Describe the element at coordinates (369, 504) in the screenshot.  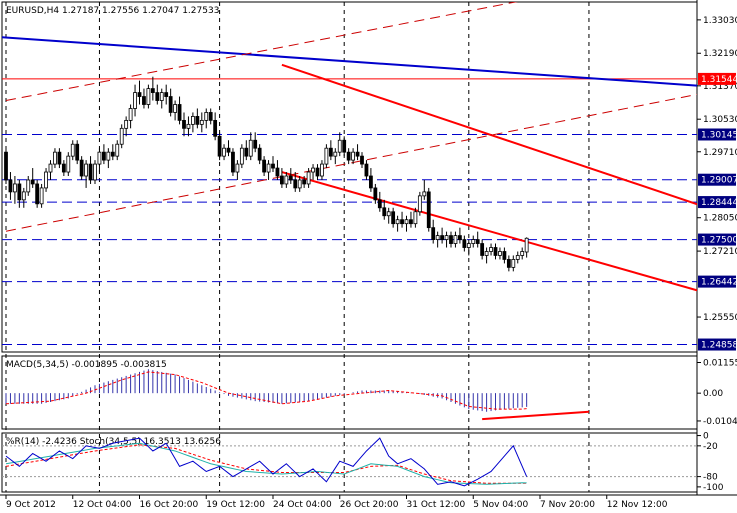
I see `time-tick-label: 26 Oct 20:00` at that location.